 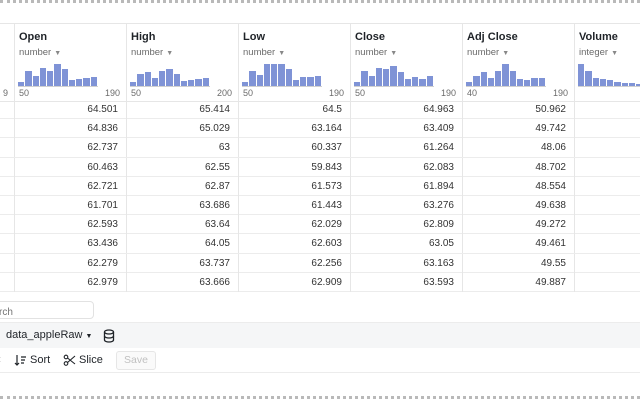 I want to click on table-cell: 111,, so click(x=607, y=129).